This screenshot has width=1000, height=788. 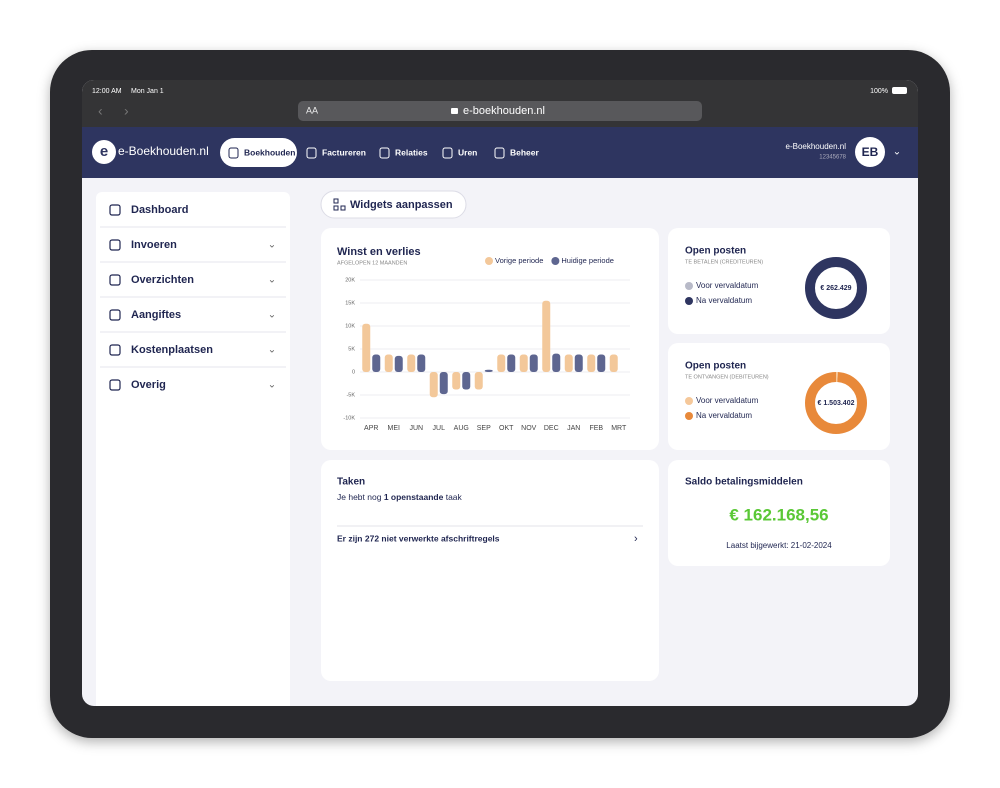 I want to click on y-tick-label: 10K, so click(x=350, y=326).